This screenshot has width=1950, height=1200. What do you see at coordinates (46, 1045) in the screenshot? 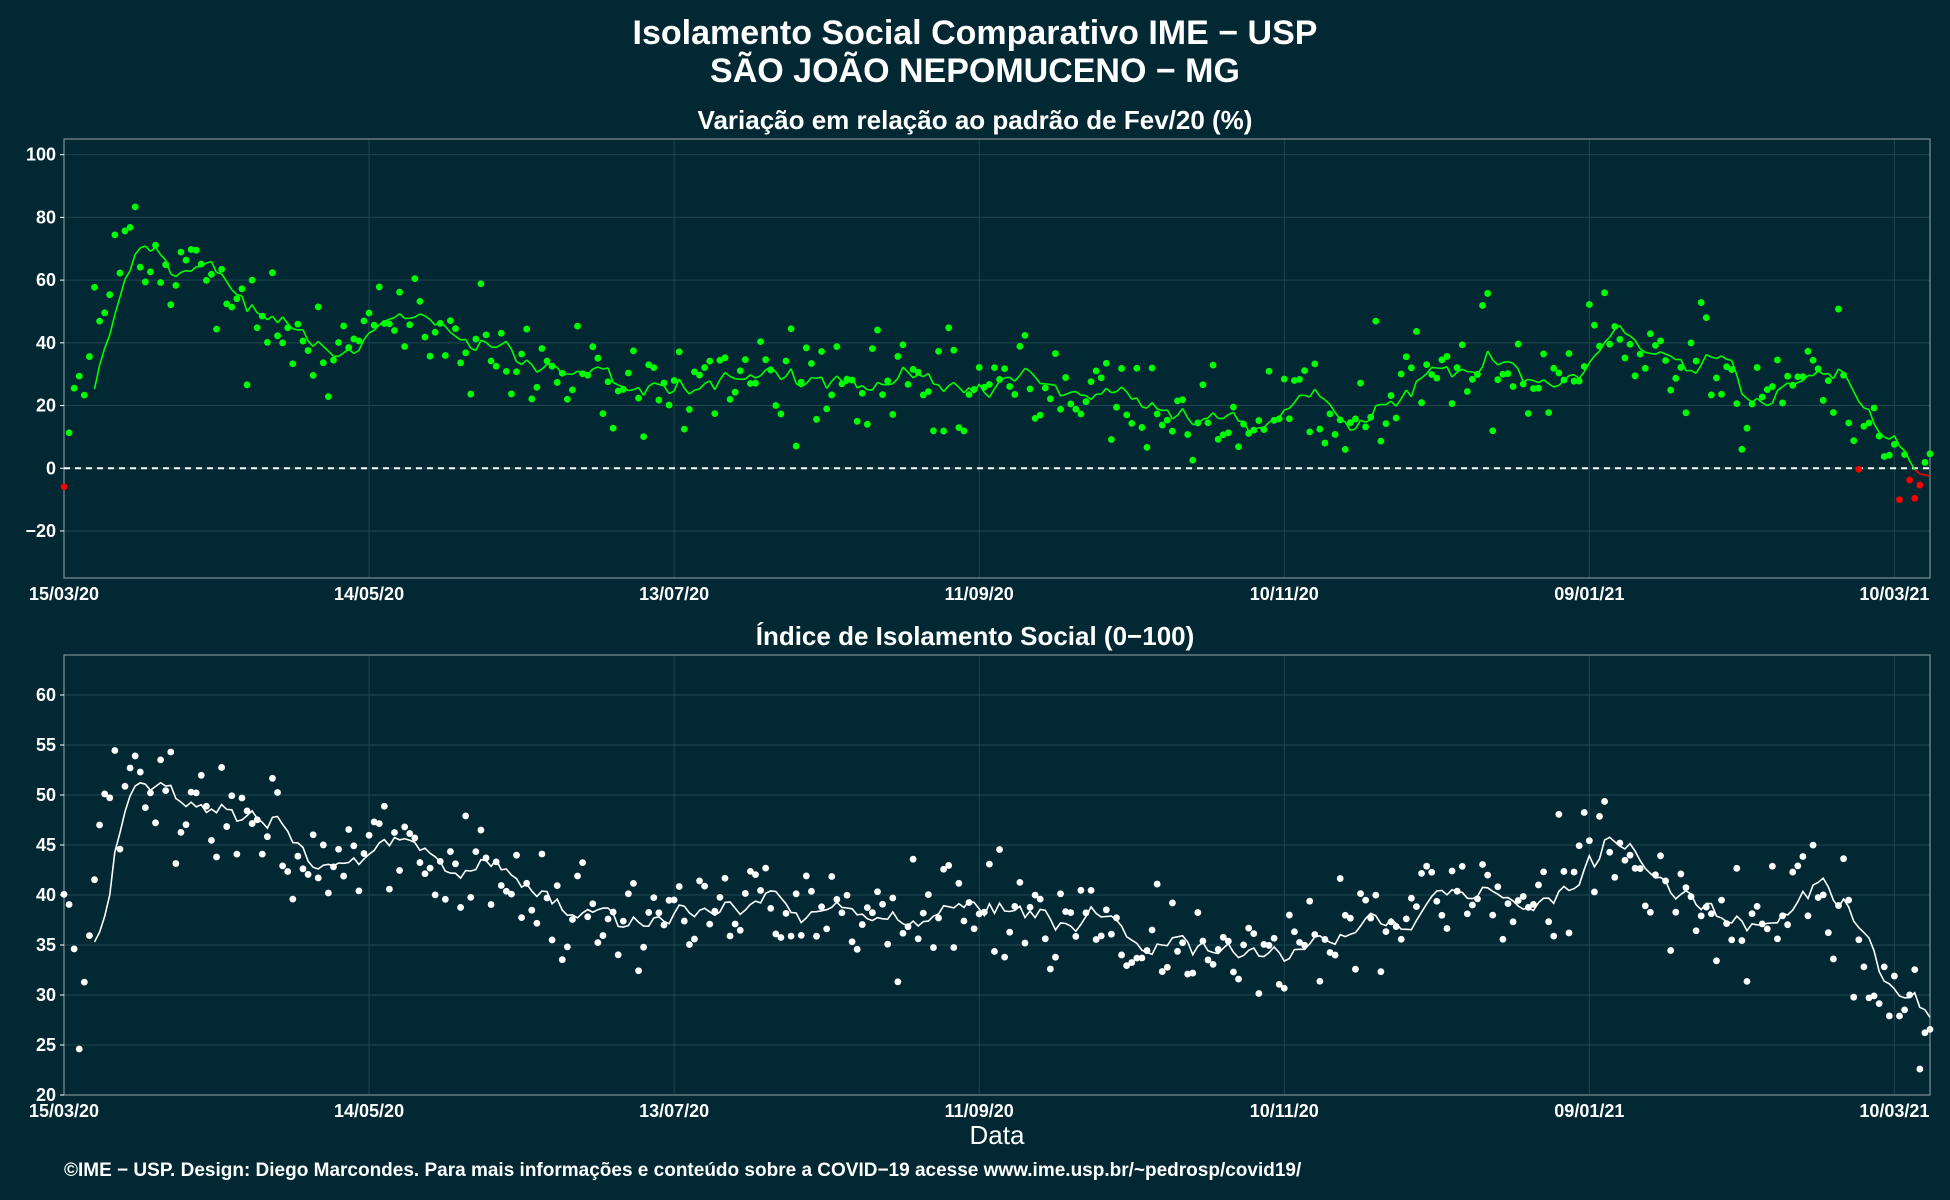
I see `y-tick-label: 25` at bounding box center [46, 1045].